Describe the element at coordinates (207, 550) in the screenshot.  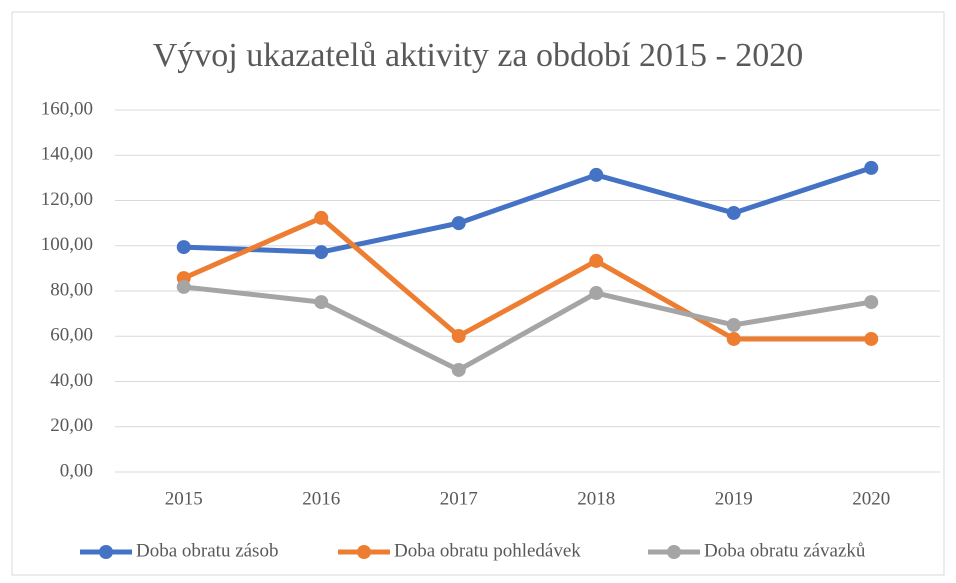
I see `legend-label: Doba obratu zásob` at that location.